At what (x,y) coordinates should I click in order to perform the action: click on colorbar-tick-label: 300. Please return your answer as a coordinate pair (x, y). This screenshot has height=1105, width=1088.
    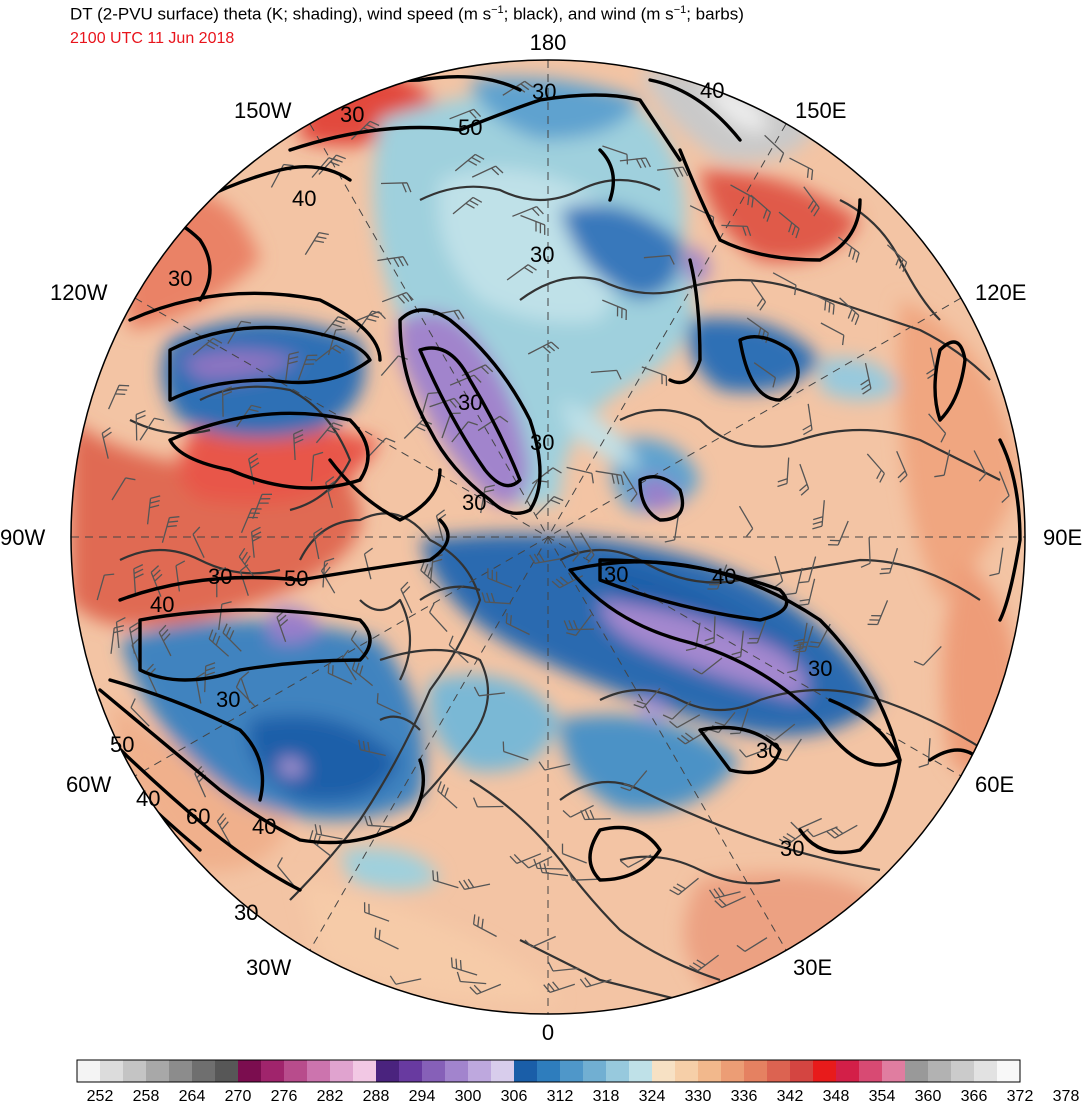
    Looking at the image, I should click on (468, 1096).